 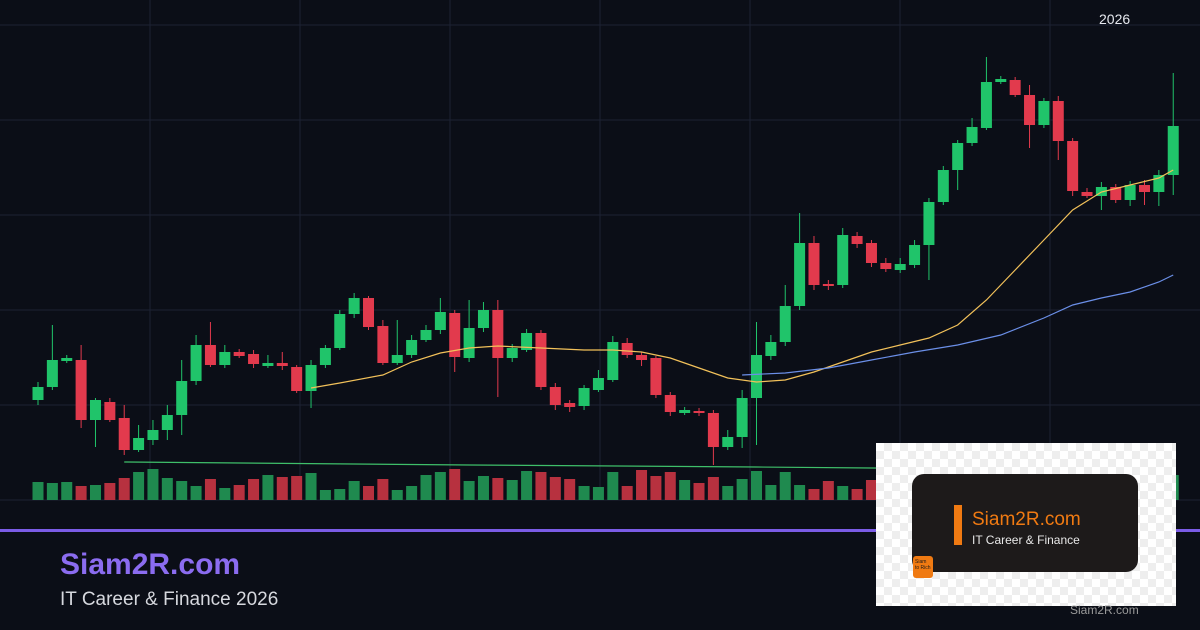 I want to click on brand: Siam2R.com, so click(x=150, y=564).